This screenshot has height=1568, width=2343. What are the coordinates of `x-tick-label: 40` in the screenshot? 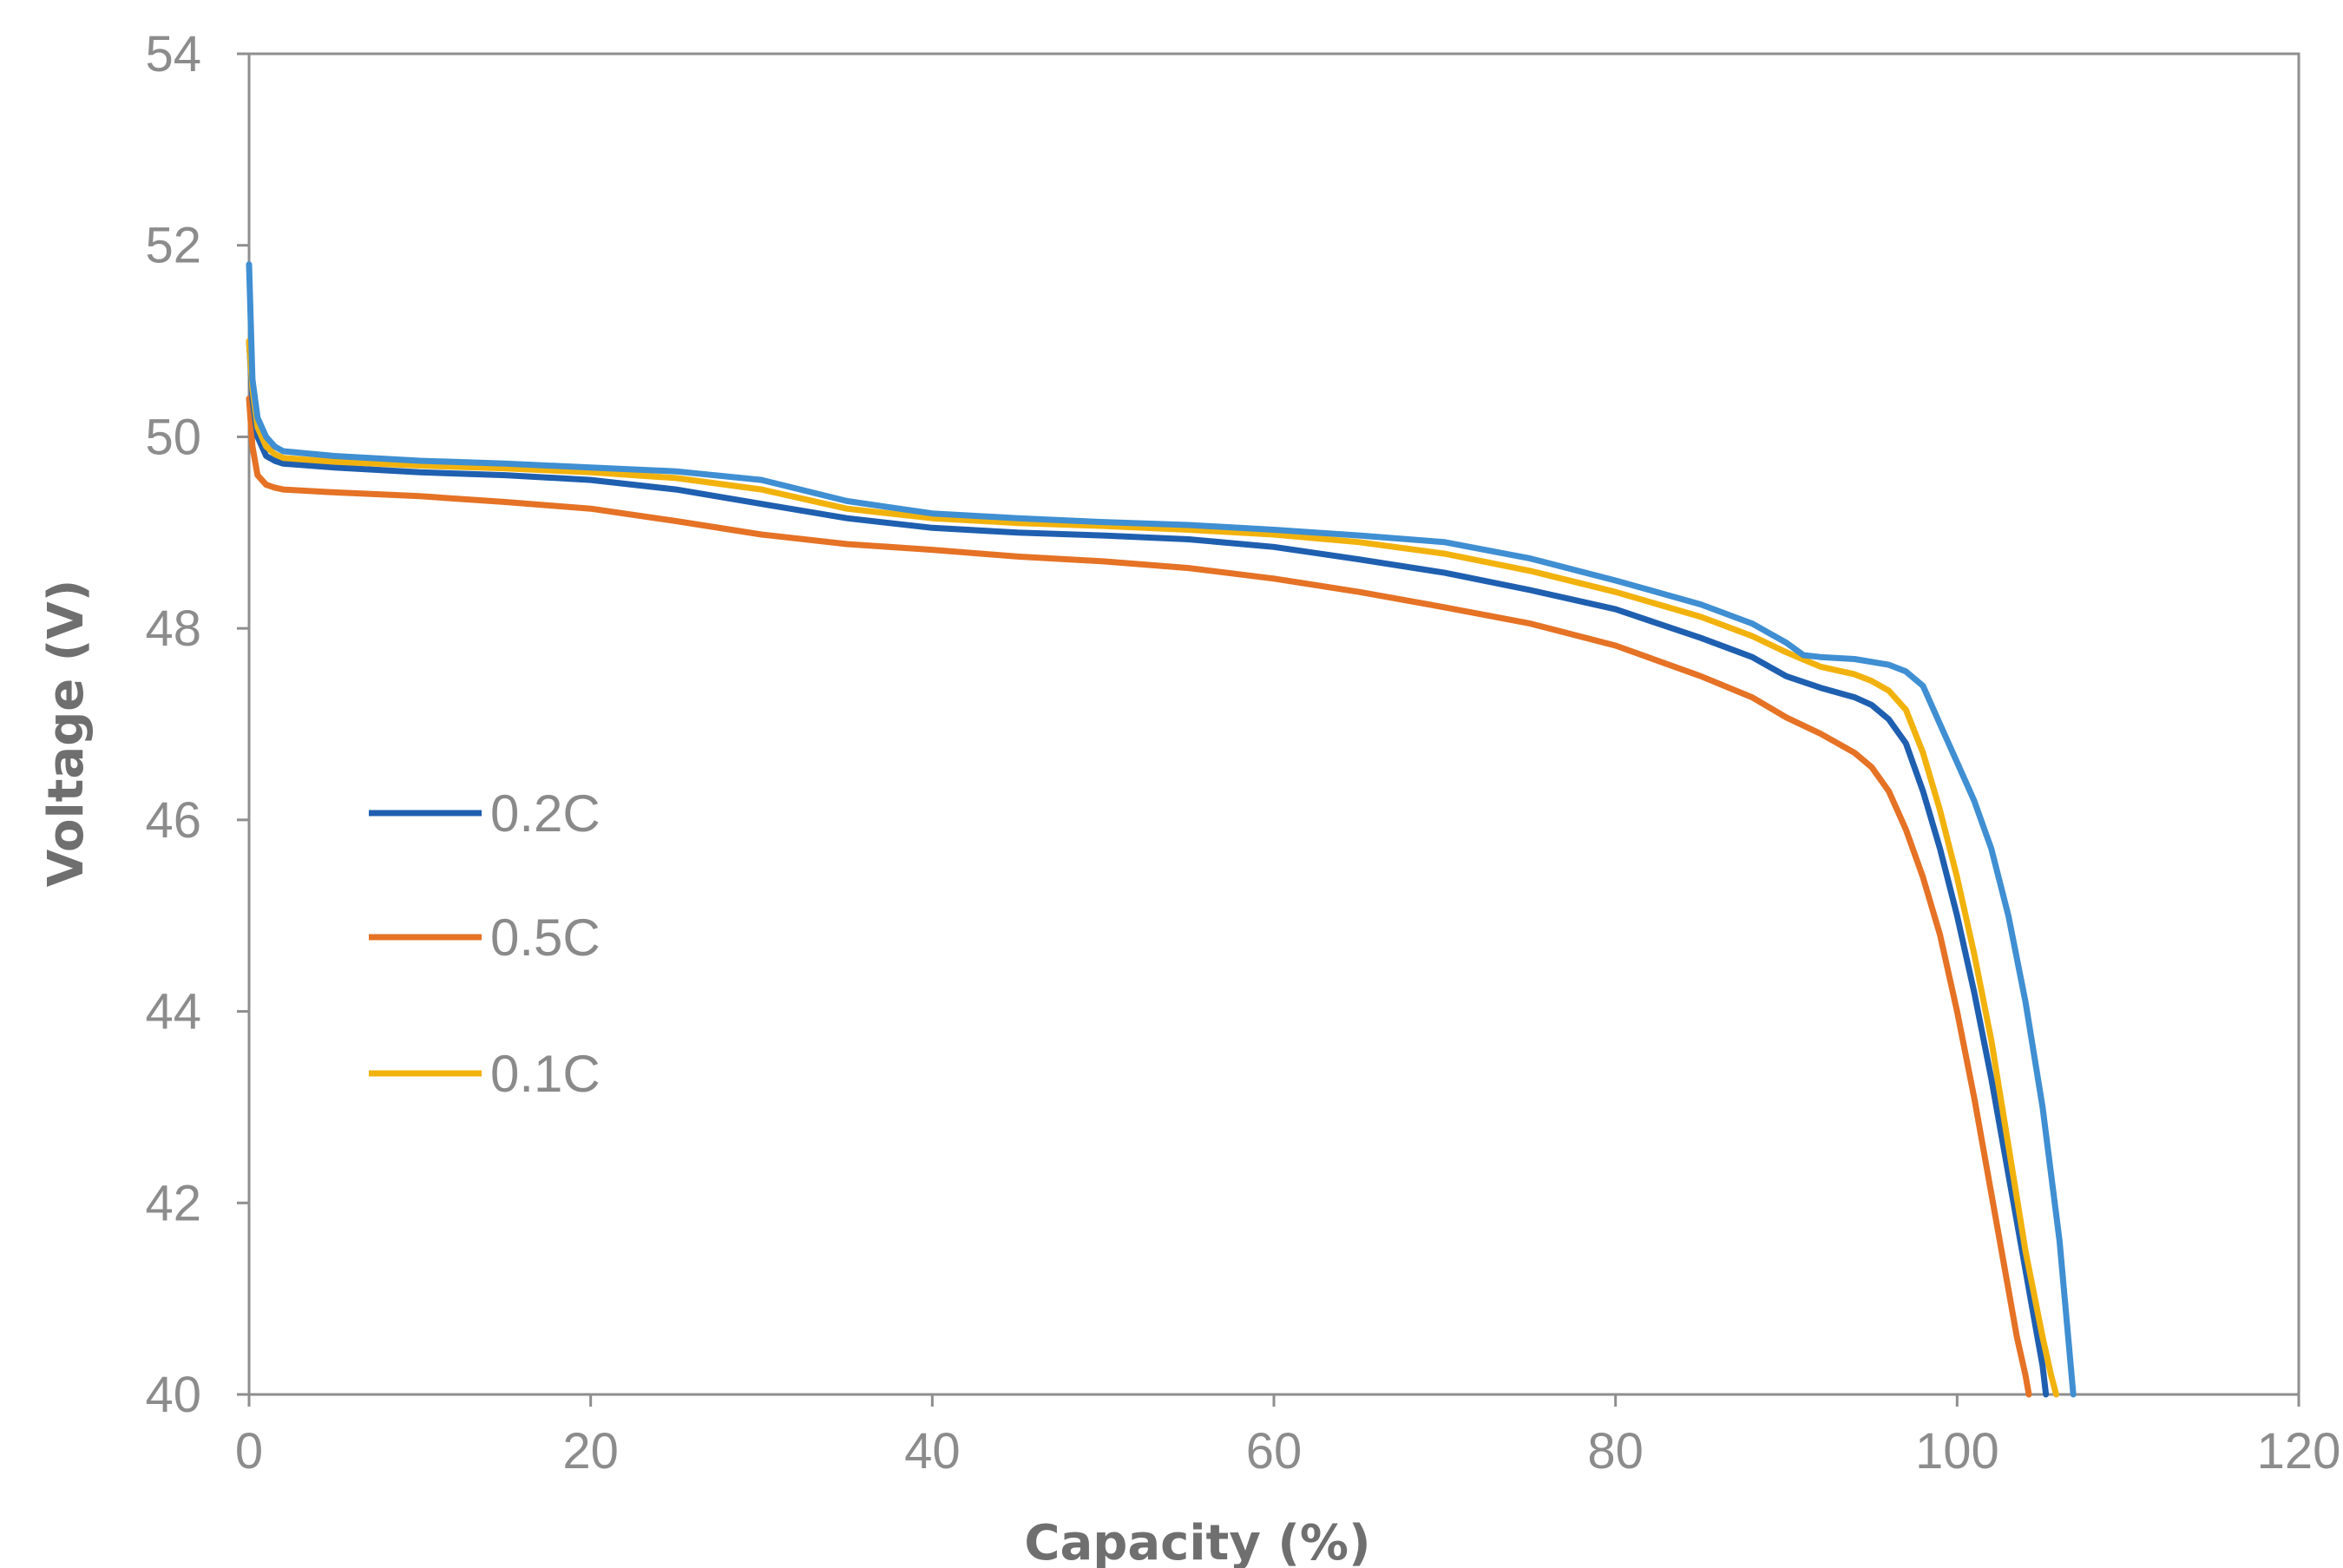 It's located at (932, 1451).